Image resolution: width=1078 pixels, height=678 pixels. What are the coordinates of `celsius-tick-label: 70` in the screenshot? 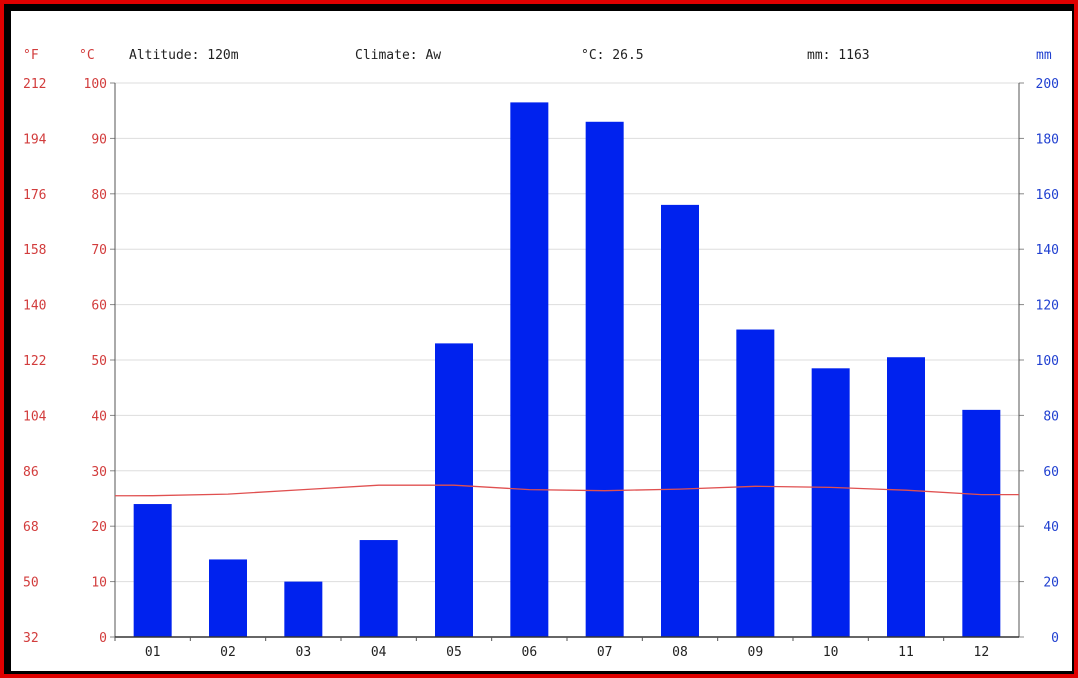 It's located at (99, 250).